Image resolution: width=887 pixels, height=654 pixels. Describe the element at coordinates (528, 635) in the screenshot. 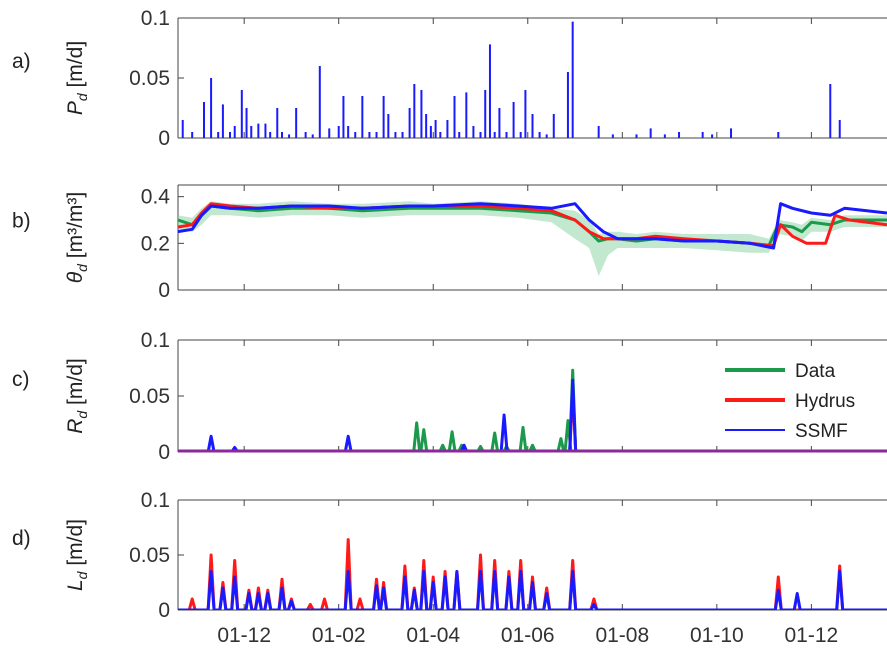

I see `x-tick-label: 01-06` at that location.